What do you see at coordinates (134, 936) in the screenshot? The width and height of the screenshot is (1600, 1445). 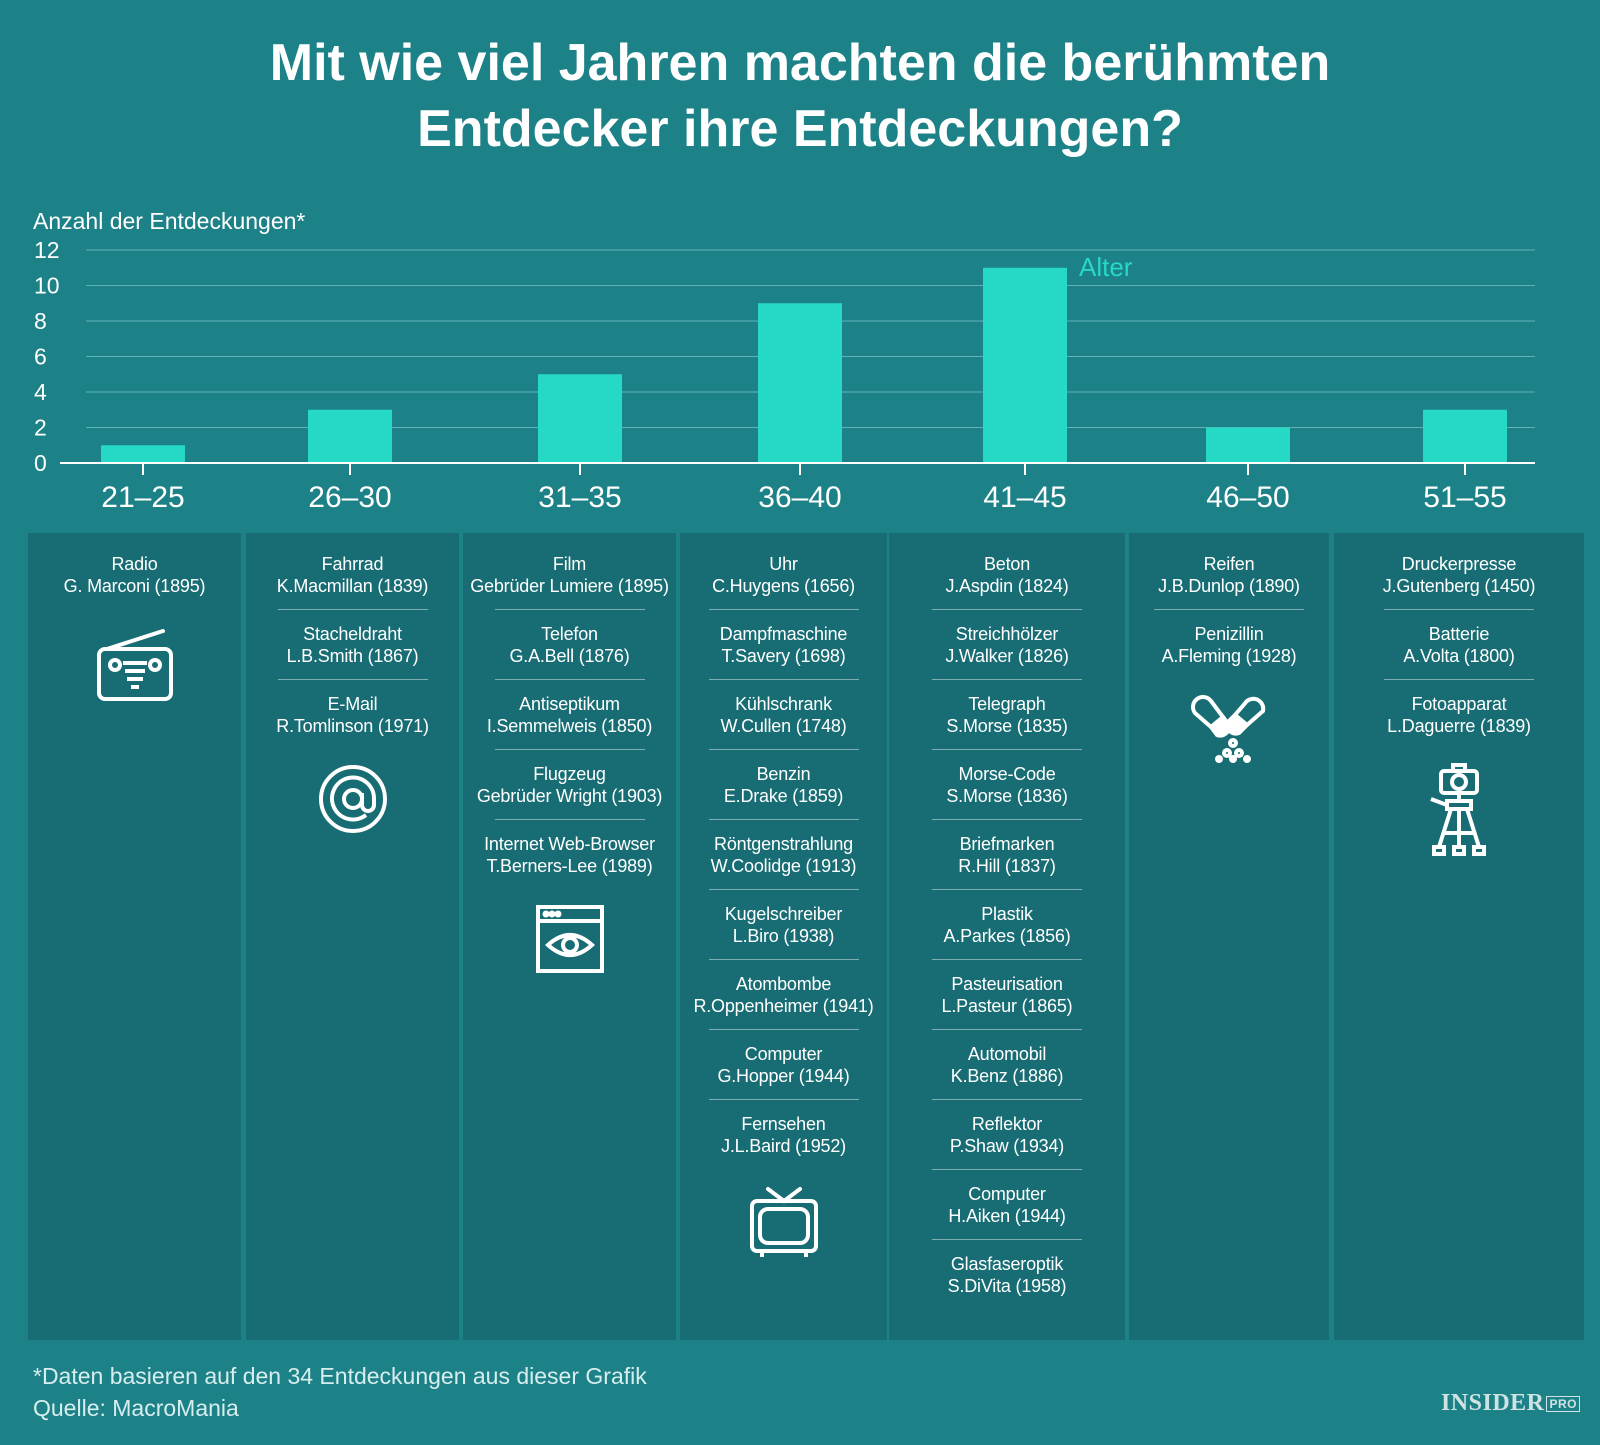 I see `discovery-column-21–25: Radio G. Marconi (1895)` at bounding box center [134, 936].